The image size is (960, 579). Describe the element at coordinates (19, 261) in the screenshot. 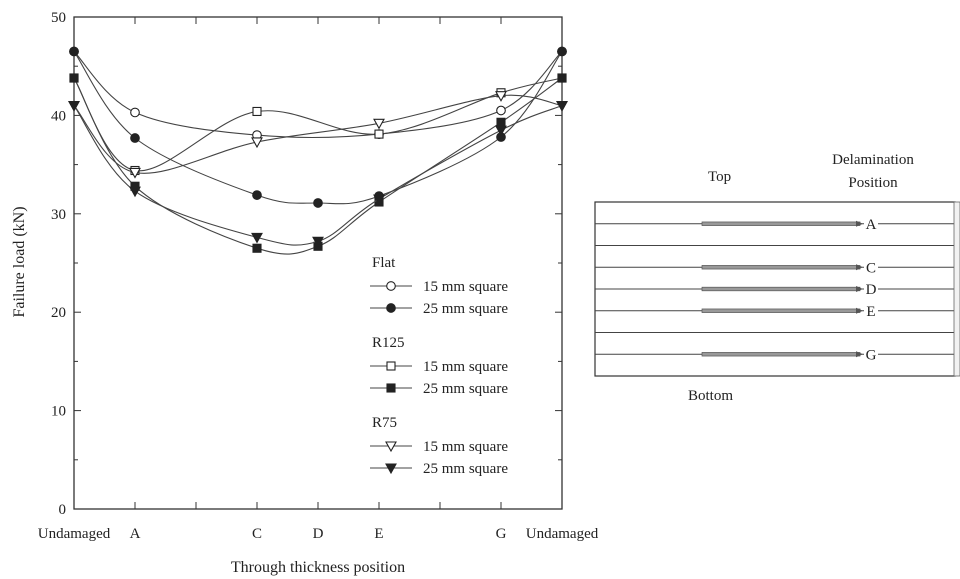

I see `y-axis-label: Failure load (kN)` at that location.